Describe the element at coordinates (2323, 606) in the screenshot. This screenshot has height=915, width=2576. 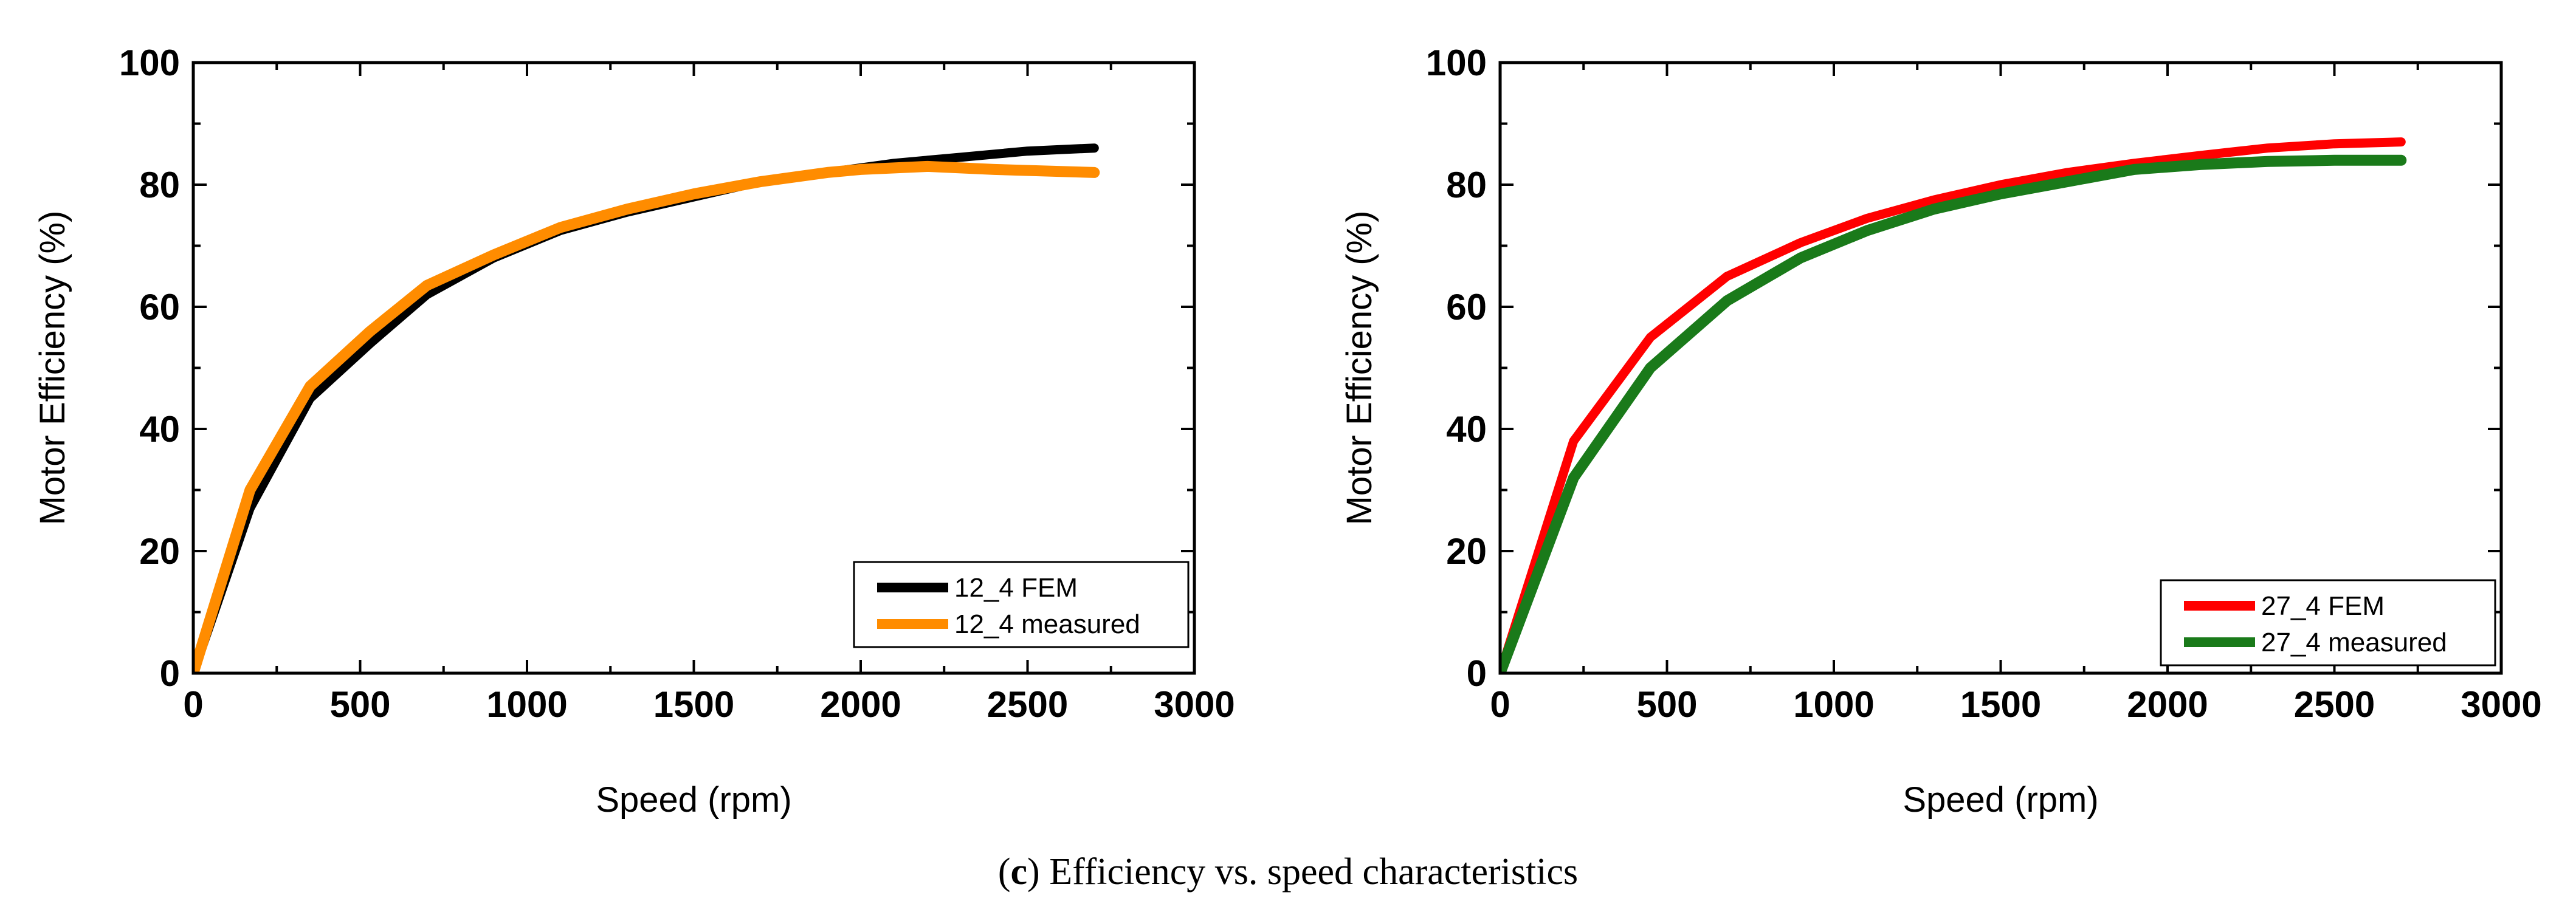
I see `legend-label: 27_4 FEM` at that location.